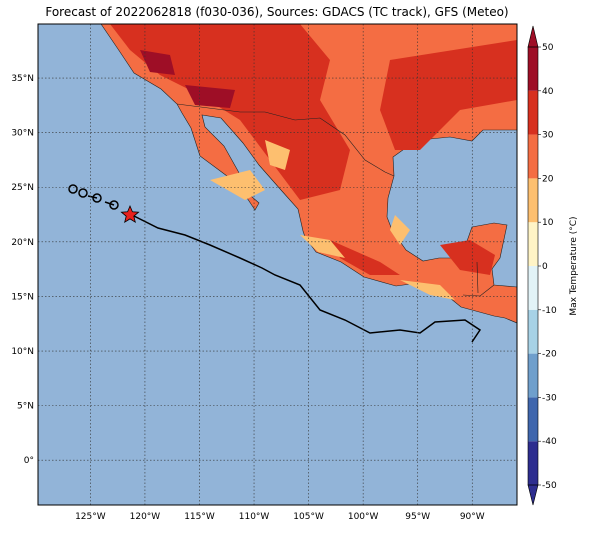 The height and width of the screenshot is (533, 592). I want to click on lon-tick-label: 105°W, so click(308, 517).